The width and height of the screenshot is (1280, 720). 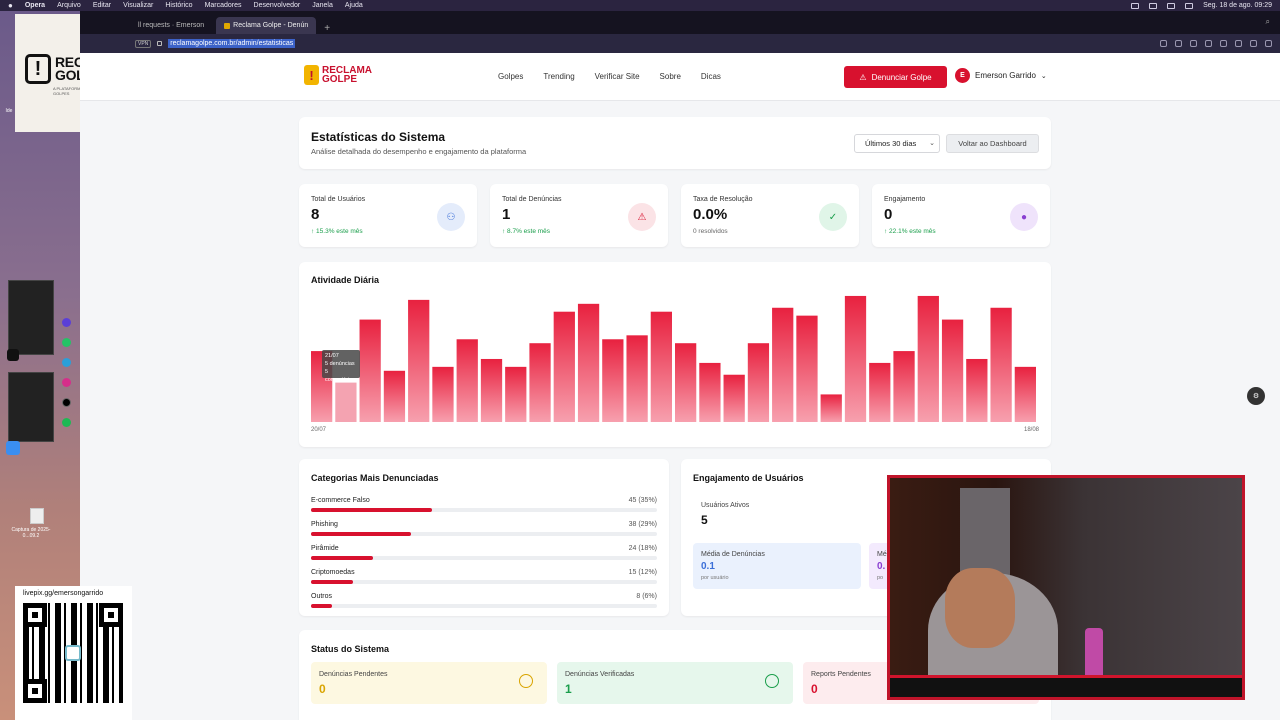 What do you see at coordinates (277, 5) in the screenshot?
I see `menu-item-desenvolvedor: Desenvolvedor` at bounding box center [277, 5].